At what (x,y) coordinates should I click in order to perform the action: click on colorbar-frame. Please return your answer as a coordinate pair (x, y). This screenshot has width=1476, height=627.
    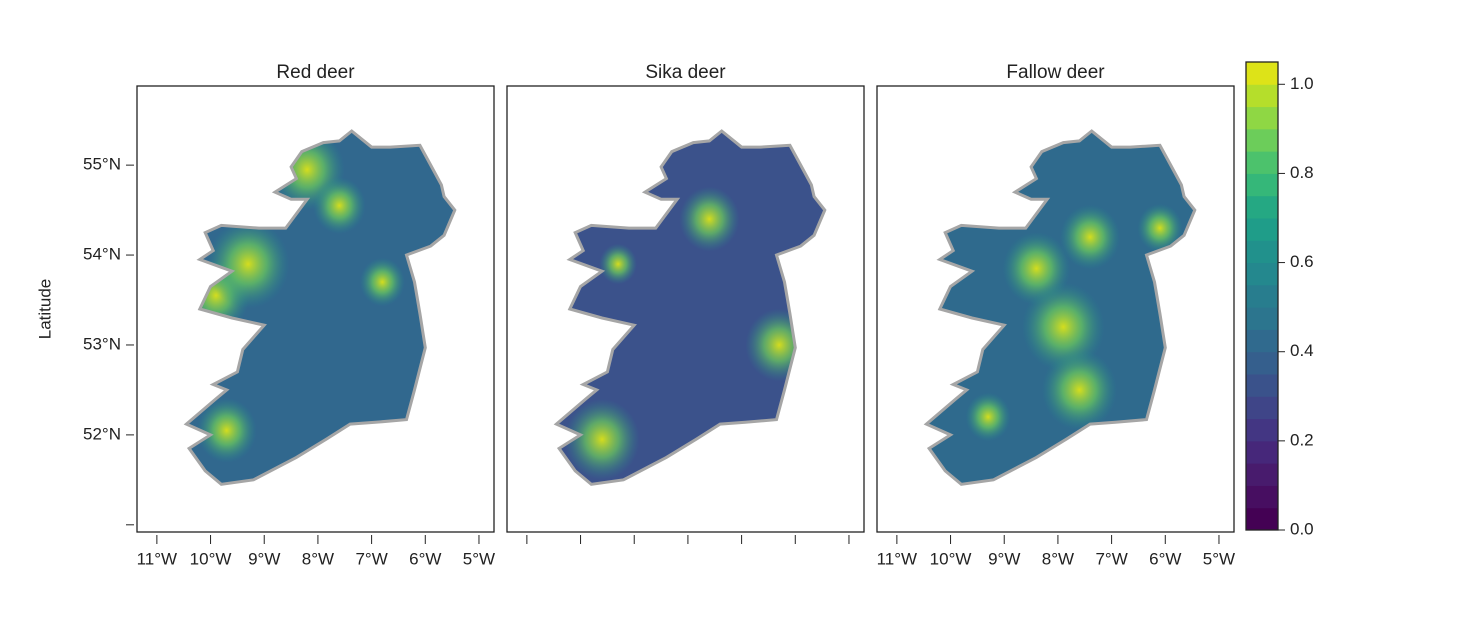
    Looking at the image, I should click on (1262, 296).